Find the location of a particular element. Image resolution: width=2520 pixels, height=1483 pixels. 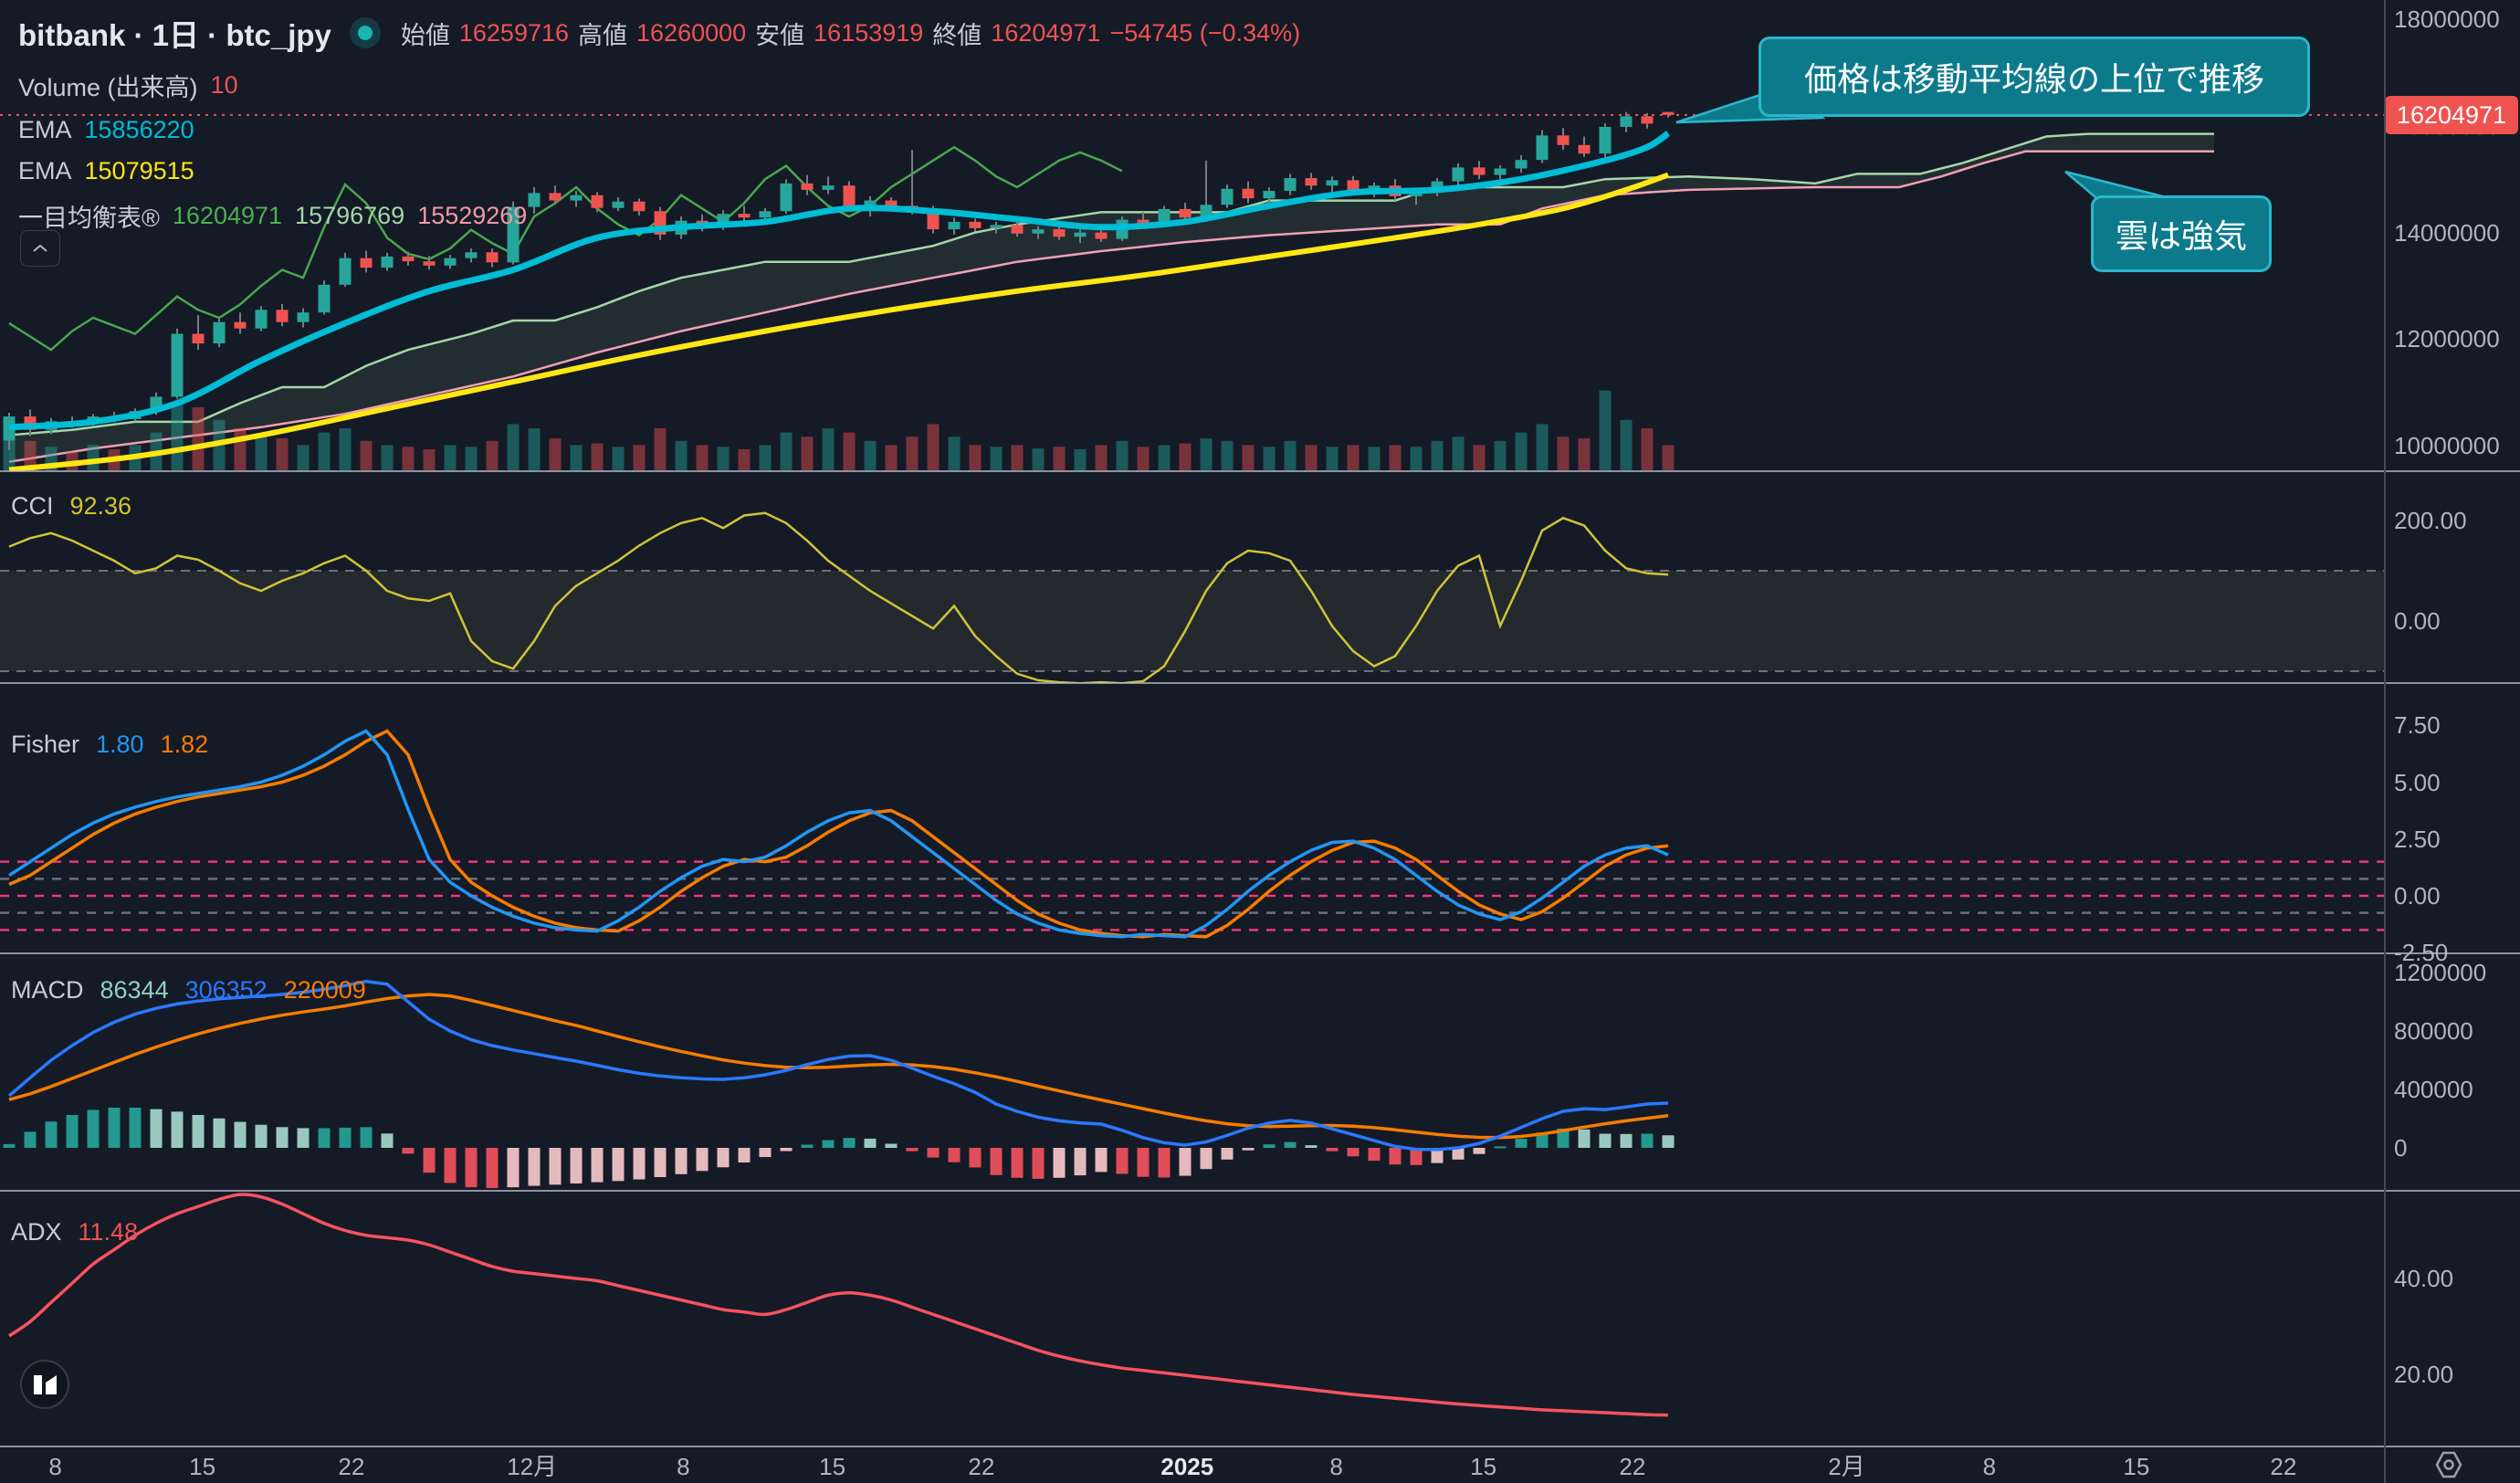

ichimoku-chikou-value: 16204971 is located at coordinates (227, 216).